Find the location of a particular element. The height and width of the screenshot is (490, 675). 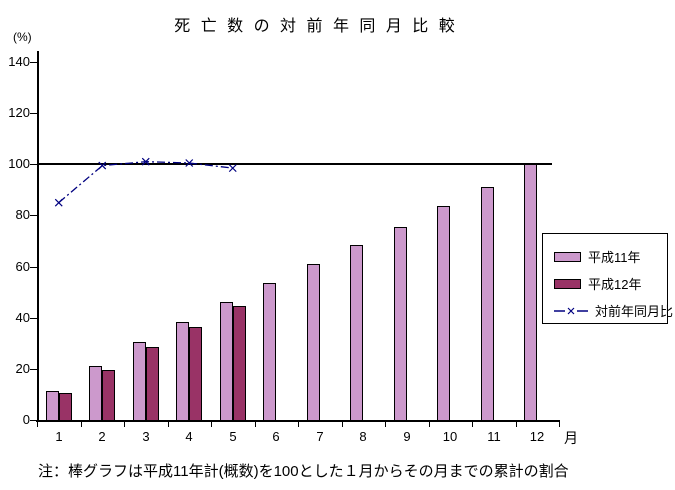

x-axis-tick-label: 5 is located at coordinates (233, 436).